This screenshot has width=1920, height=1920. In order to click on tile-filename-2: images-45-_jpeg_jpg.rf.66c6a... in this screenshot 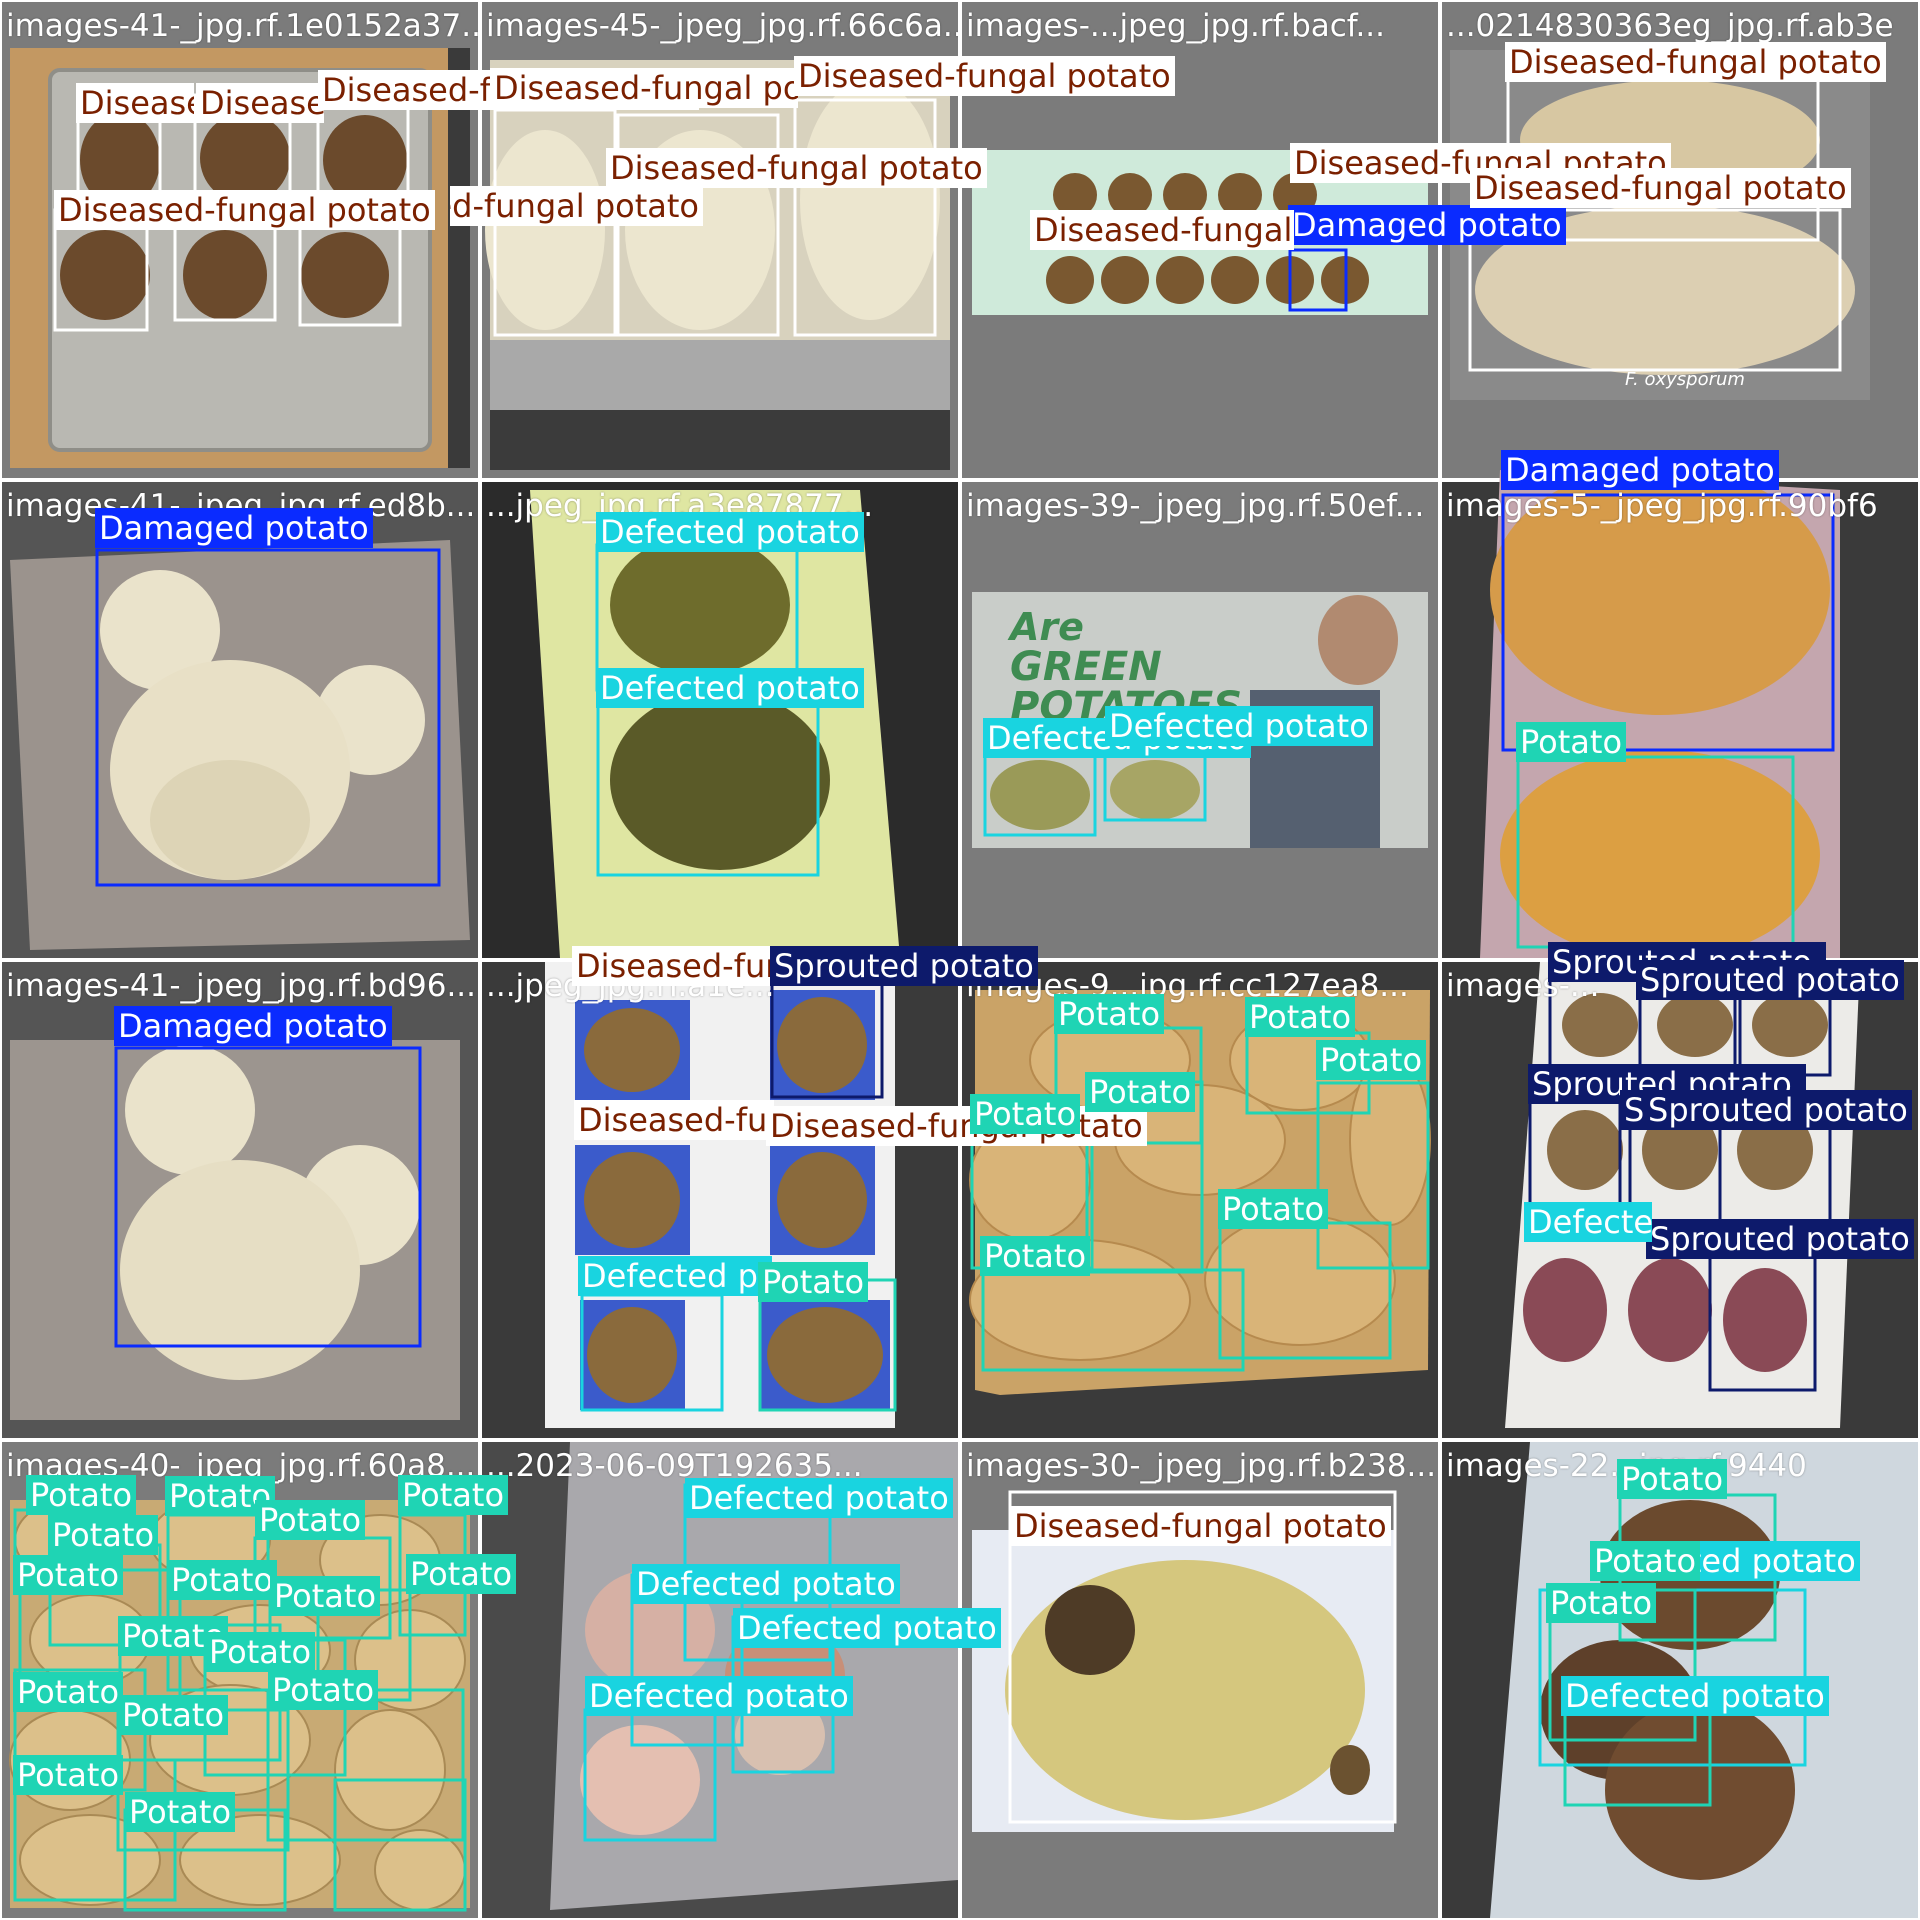, I will do `click(722, 26)`.